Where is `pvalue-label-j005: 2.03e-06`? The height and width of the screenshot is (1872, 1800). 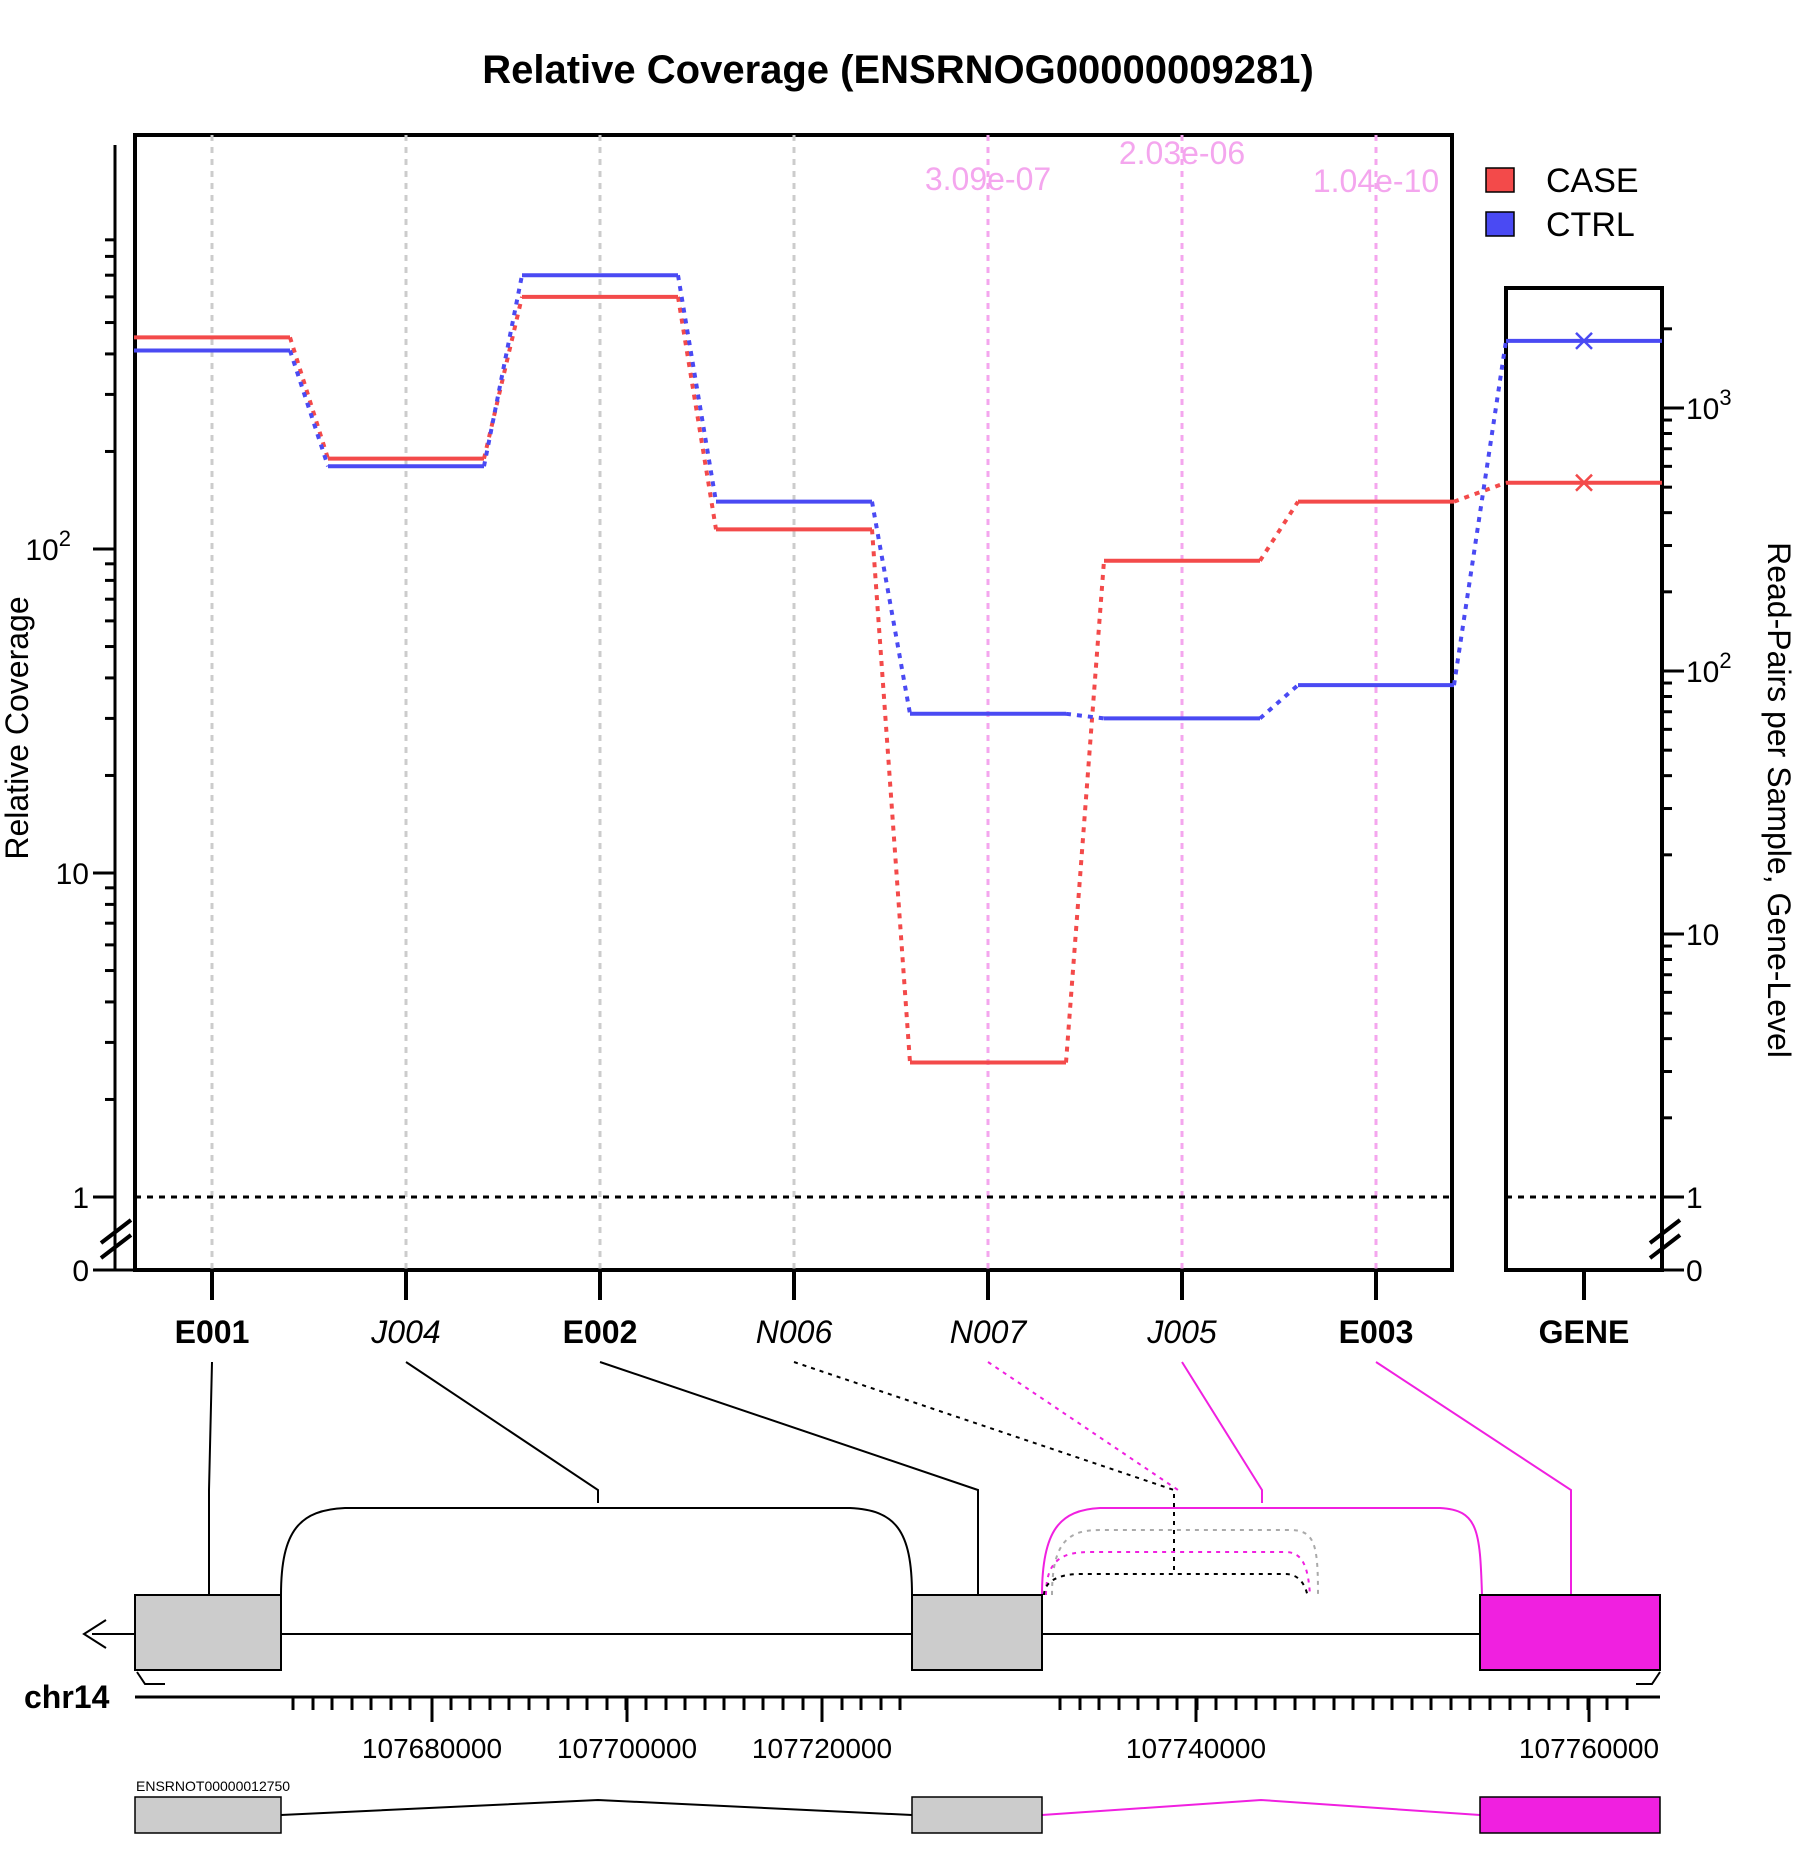
pvalue-label-j005: 2.03e-06 is located at coordinates (1182, 153).